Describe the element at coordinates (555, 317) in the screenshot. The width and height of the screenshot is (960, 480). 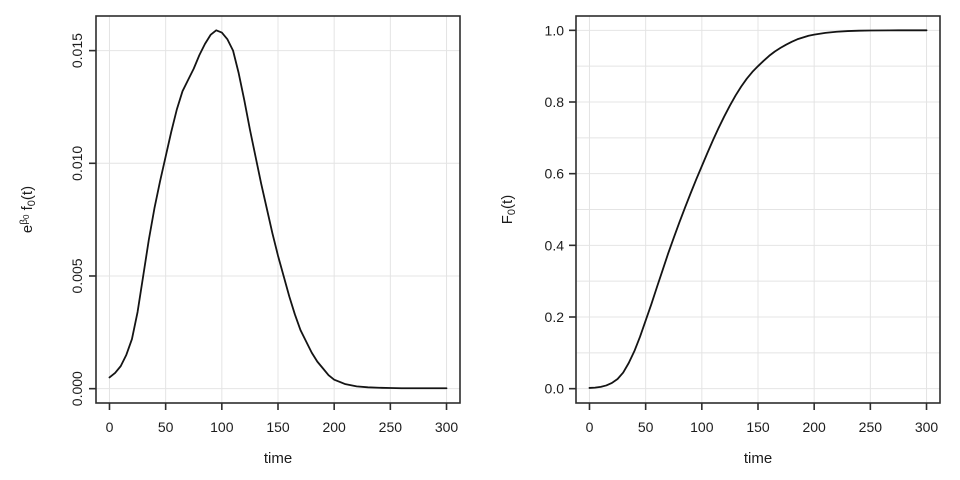
I see `y-tick-label: 0.2` at that location.